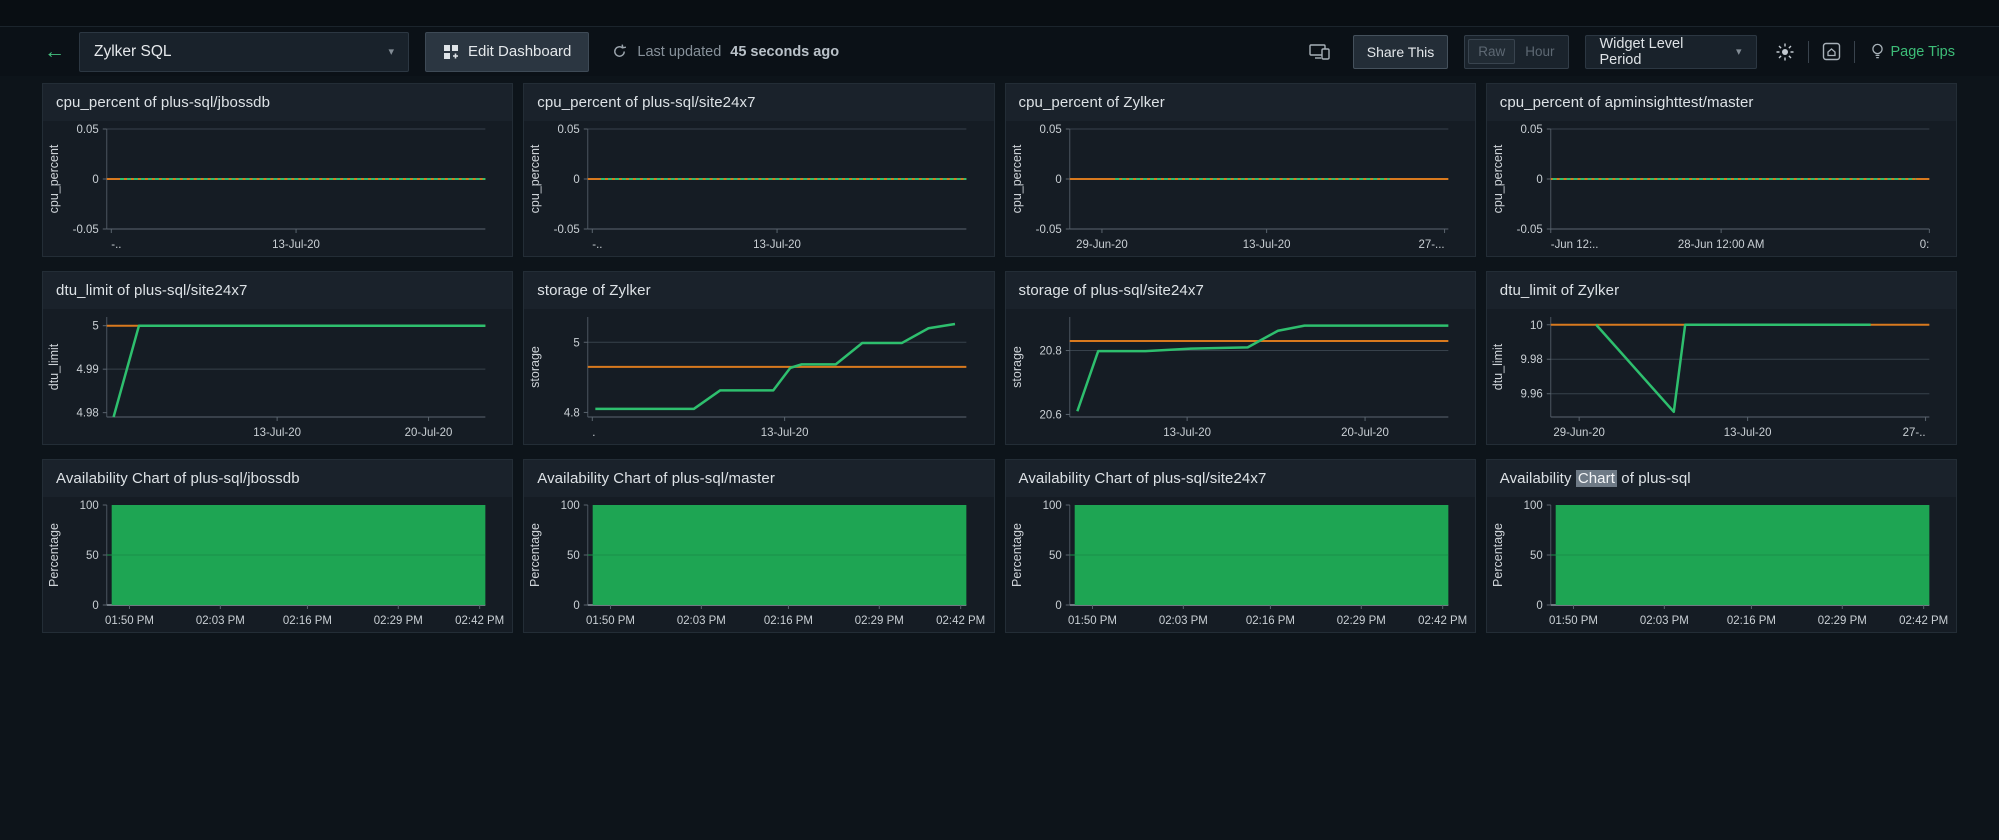 The width and height of the screenshot is (1999, 840). I want to click on svg-text: 5, so click(577, 343).